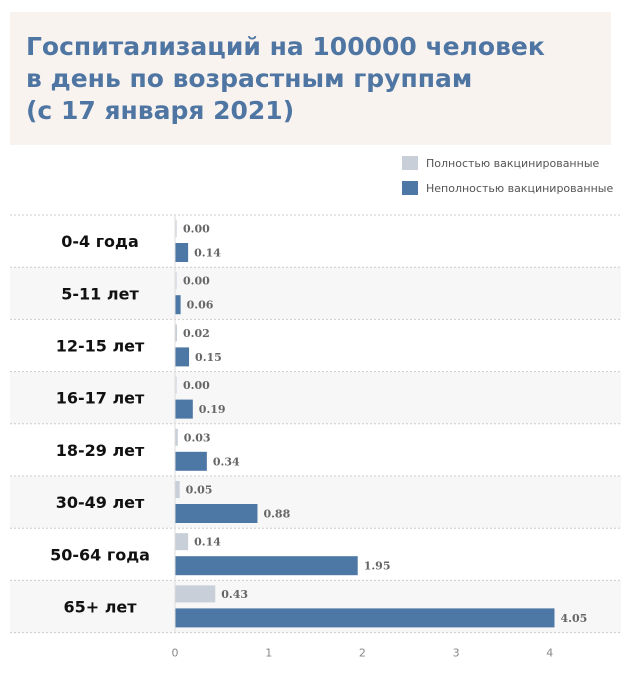  I want to click on data-label: 0.06, so click(200, 305).